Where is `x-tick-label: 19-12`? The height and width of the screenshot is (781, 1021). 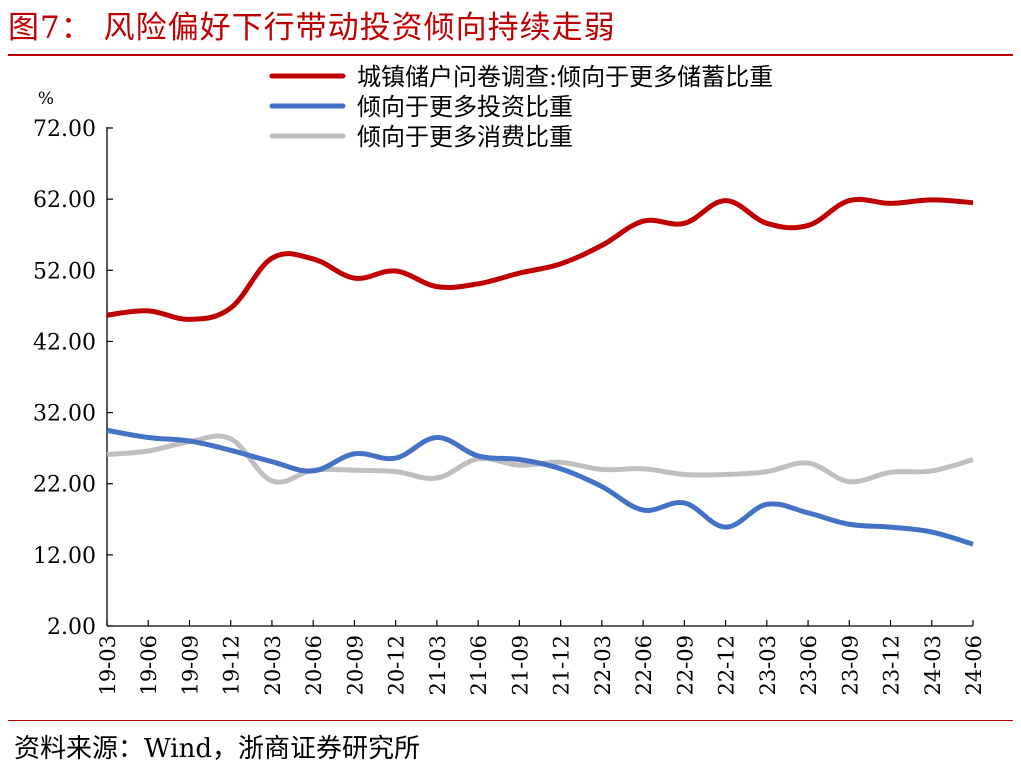
x-tick-label: 19-12 is located at coordinates (232, 665).